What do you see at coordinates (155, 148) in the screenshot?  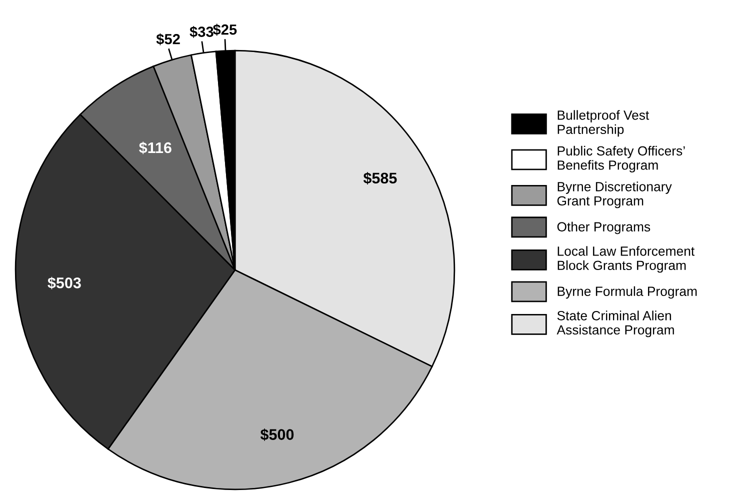 I see `data-label: $116` at bounding box center [155, 148].